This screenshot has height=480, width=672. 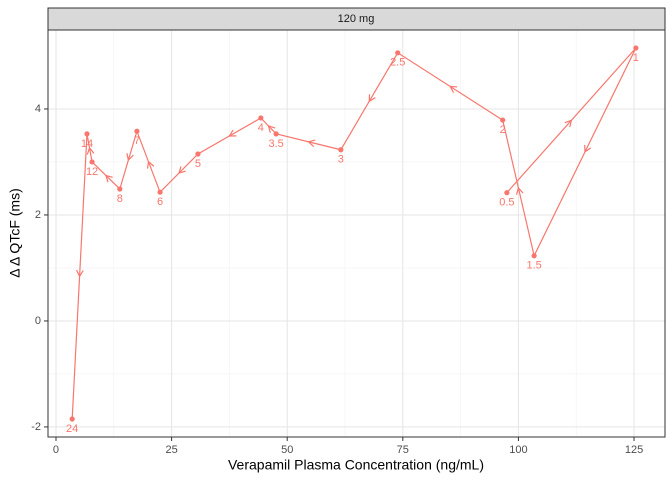 What do you see at coordinates (38, 321) in the screenshot?
I see `y-tick-label: 0` at bounding box center [38, 321].